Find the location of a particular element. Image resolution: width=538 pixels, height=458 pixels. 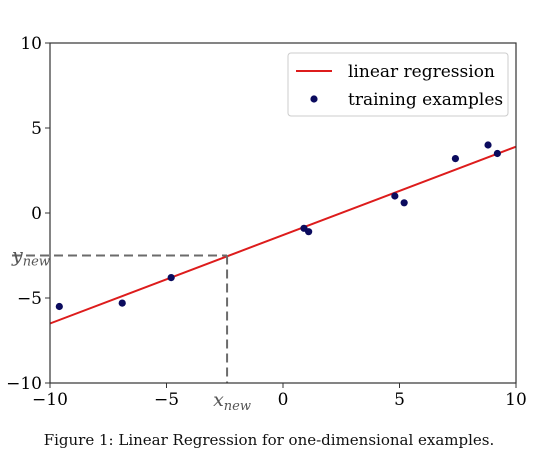

x-tick-label: 5 is located at coordinates (399, 400).